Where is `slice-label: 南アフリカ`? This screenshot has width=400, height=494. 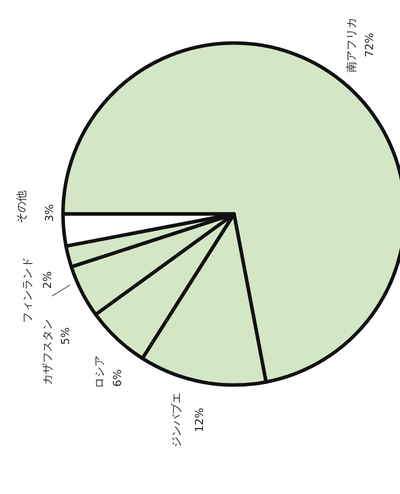 slice-label: 南アフリカ is located at coordinates (351, 45).